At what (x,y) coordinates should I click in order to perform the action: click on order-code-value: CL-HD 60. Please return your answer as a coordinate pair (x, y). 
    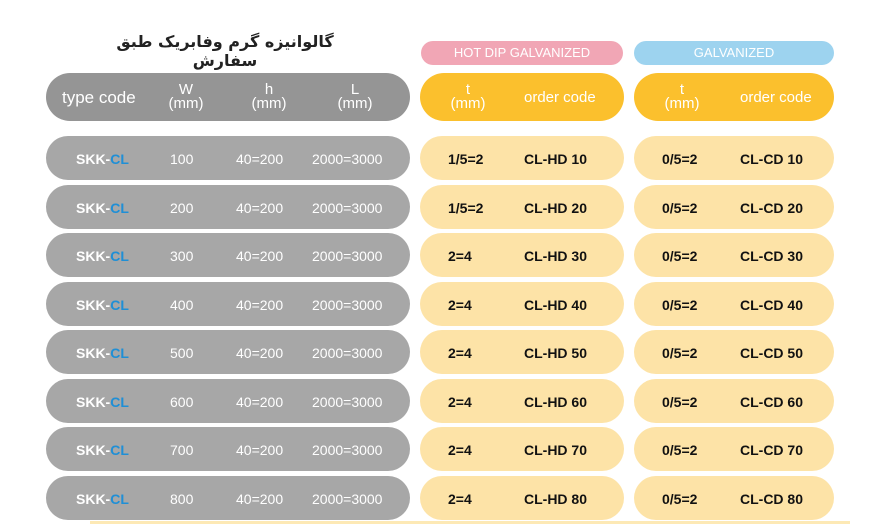
    Looking at the image, I should click on (556, 401).